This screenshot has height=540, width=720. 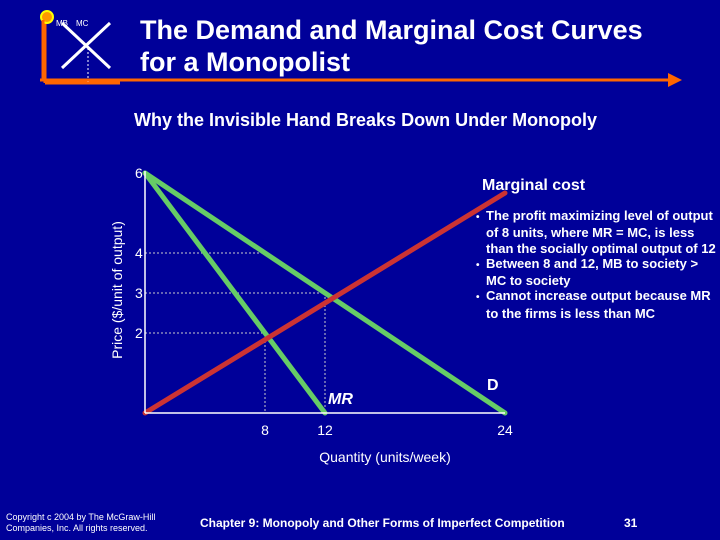 I want to click on y-tick-label: 3, so click(x=139, y=293).